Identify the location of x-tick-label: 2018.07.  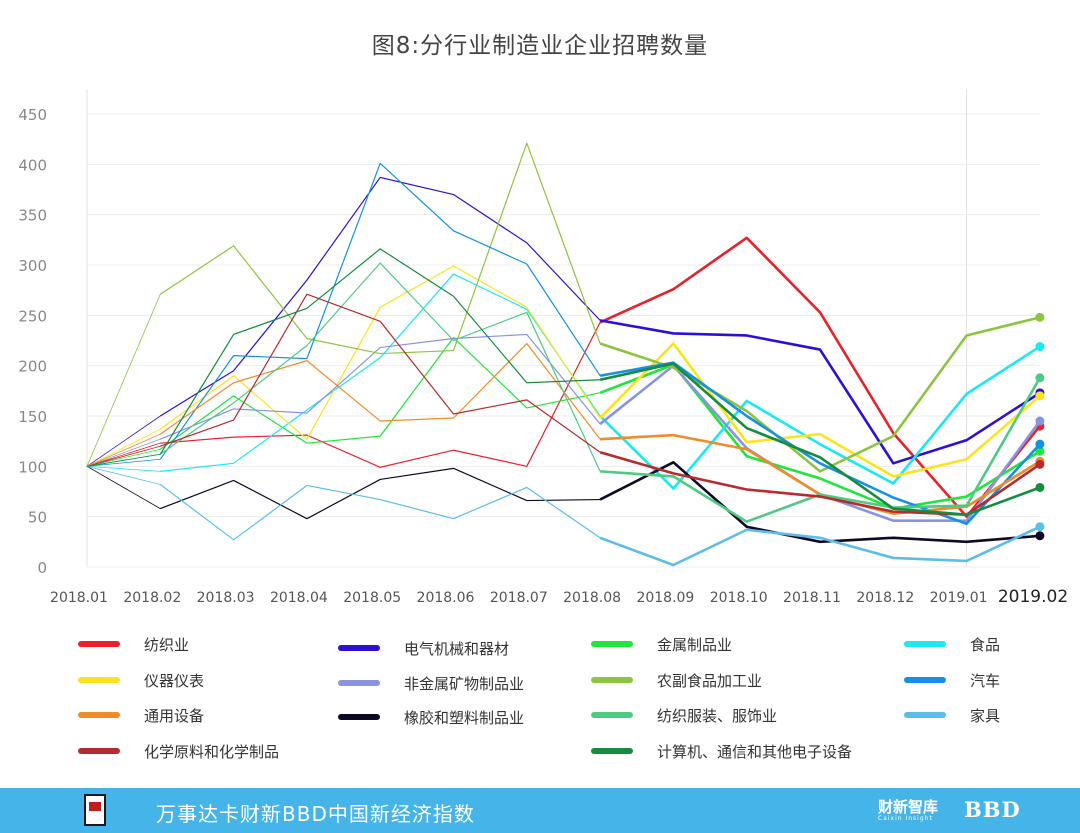
(519, 598).